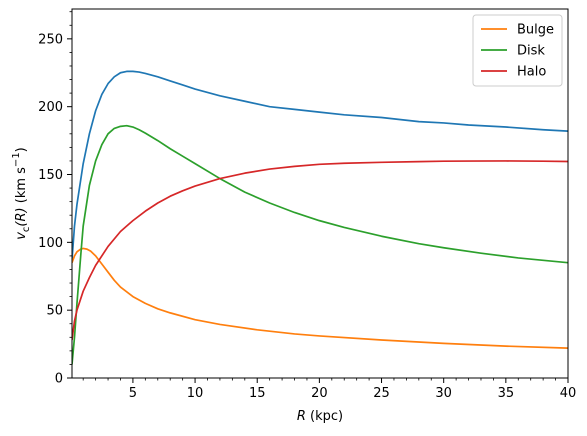 This screenshot has height=436, width=587. Describe the element at coordinates (324, 416) in the screenshot. I see `x-axis-label-unit: (kpc)` at that location.